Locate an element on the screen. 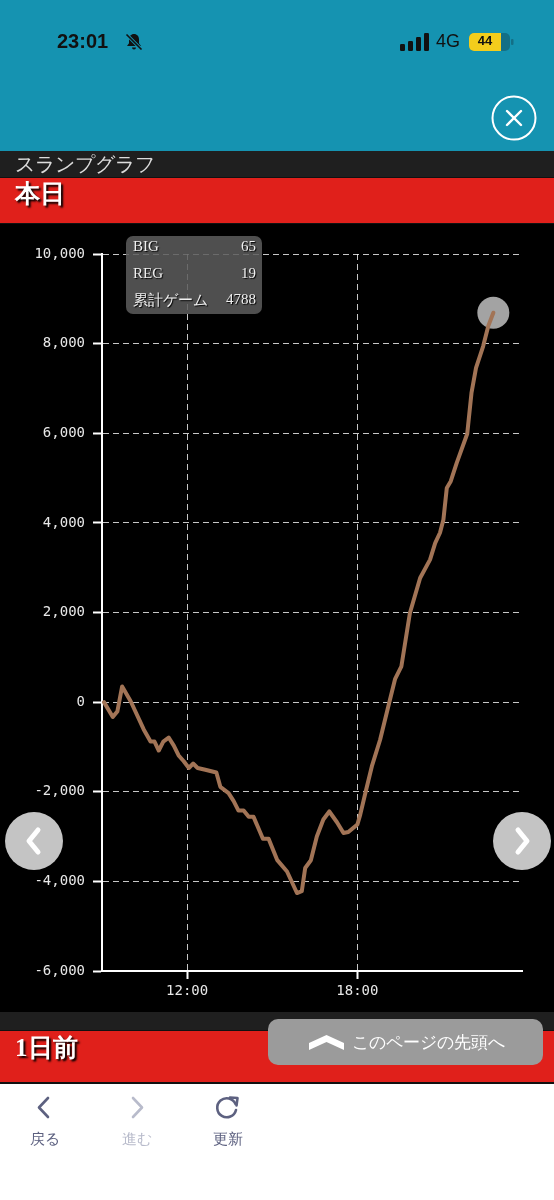  y-tick-label: 10,000 is located at coordinates (59, 252).